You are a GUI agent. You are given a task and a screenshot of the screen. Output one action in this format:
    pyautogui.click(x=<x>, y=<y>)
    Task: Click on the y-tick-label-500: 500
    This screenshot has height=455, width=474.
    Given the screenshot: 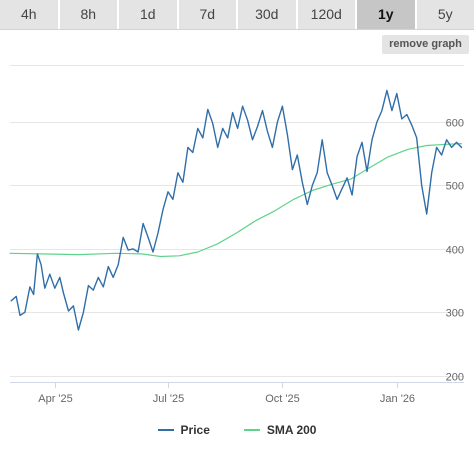 What is the action you would take?
    pyautogui.click(x=455, y=187)
    